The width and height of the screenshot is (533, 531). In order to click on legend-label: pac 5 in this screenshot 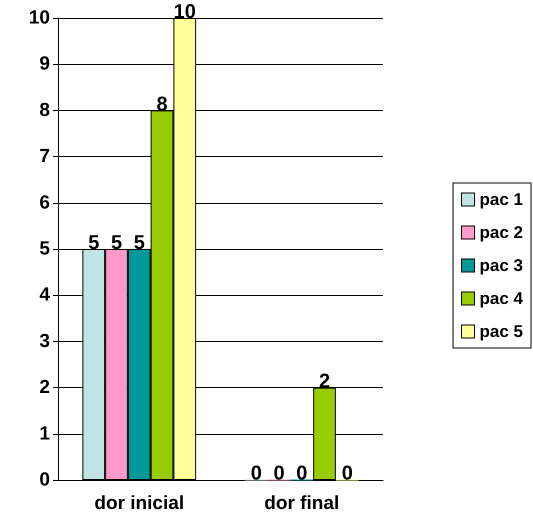, I will do `click(502, 331)`.